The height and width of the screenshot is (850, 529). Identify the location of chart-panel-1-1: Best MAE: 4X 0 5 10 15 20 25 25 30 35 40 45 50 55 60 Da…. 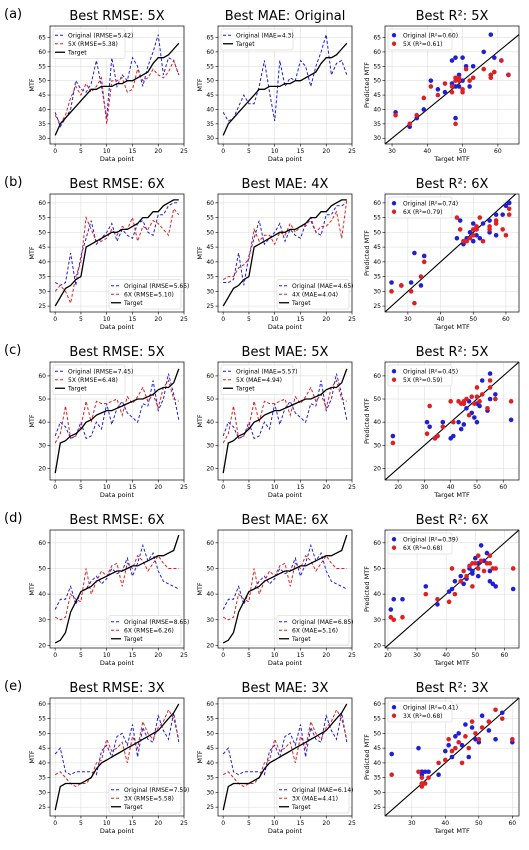
(276, 254).